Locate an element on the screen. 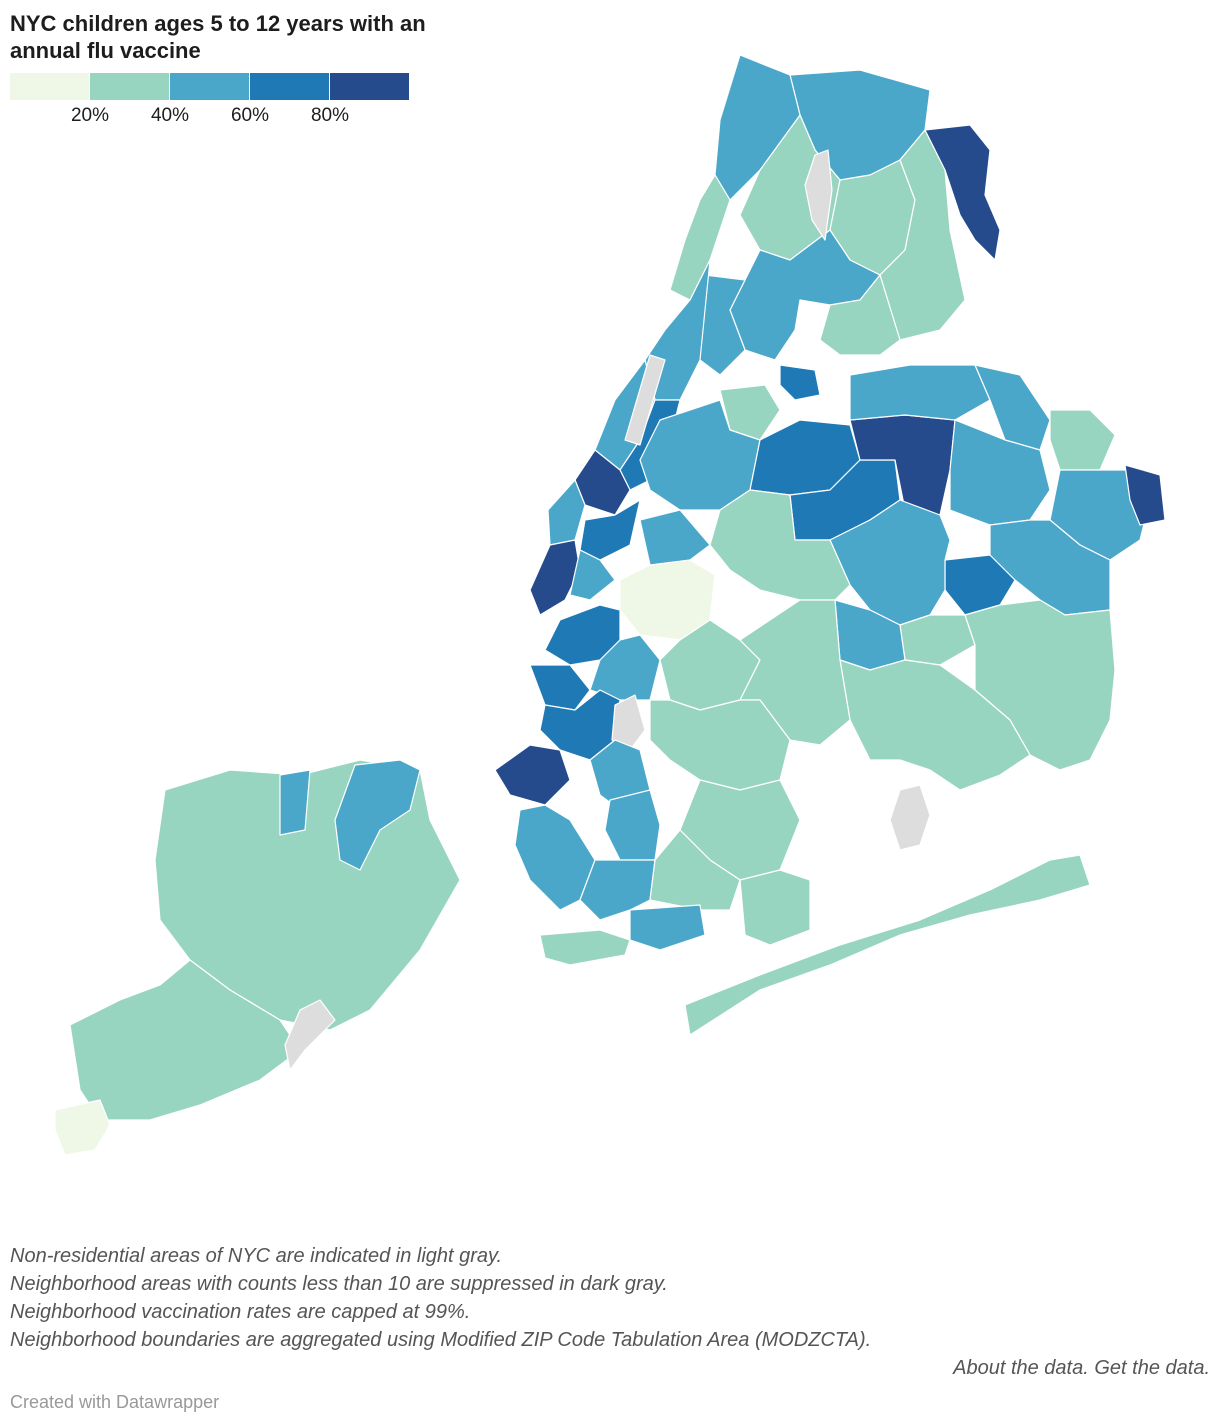 This screenshot has height=1428, width=1220. manhattan-inwood is located at coordinates (757, 127).